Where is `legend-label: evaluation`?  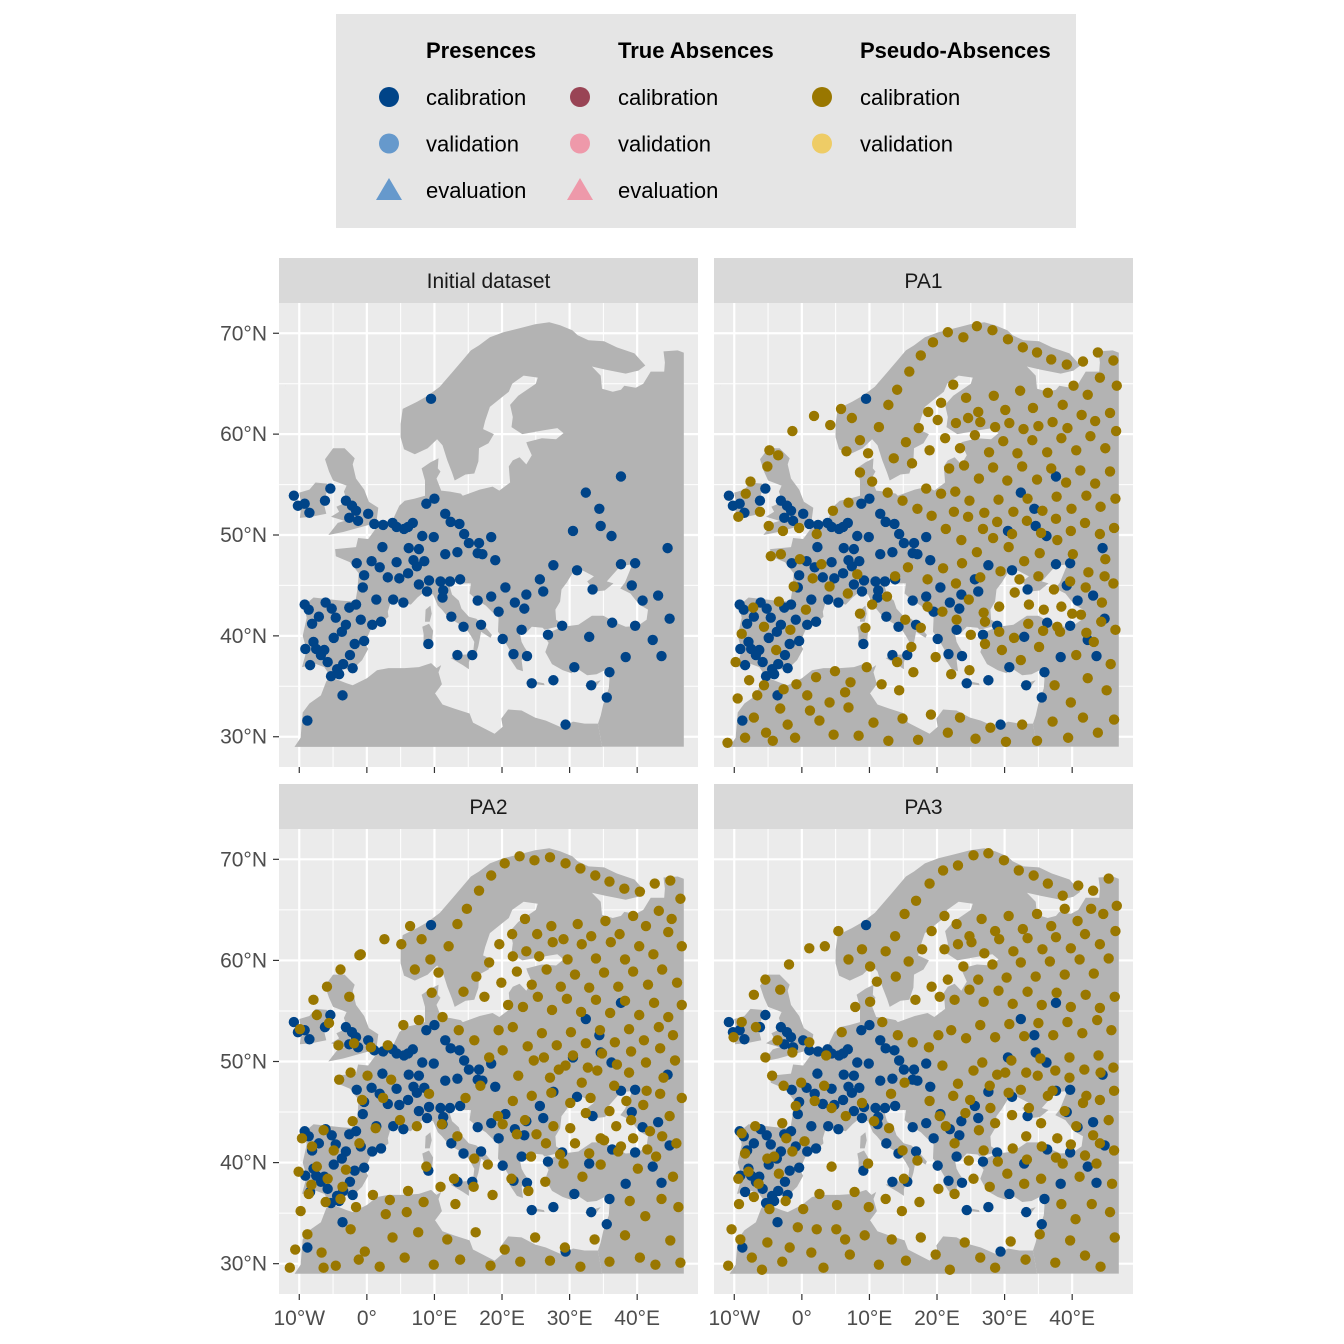 legend-label: evaluation is located at coordinates (668, 190).